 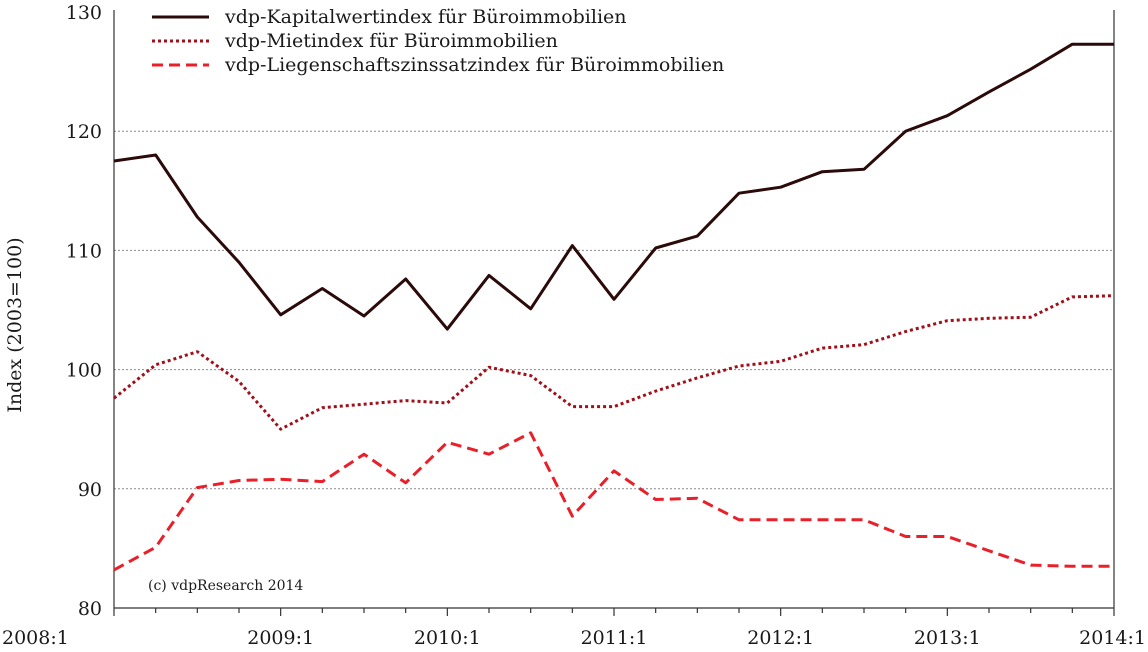 What do you see at coordinates (84, 251) in the screenshot?
I see `y-tick-label: 110` at bounding box center [84, 251].